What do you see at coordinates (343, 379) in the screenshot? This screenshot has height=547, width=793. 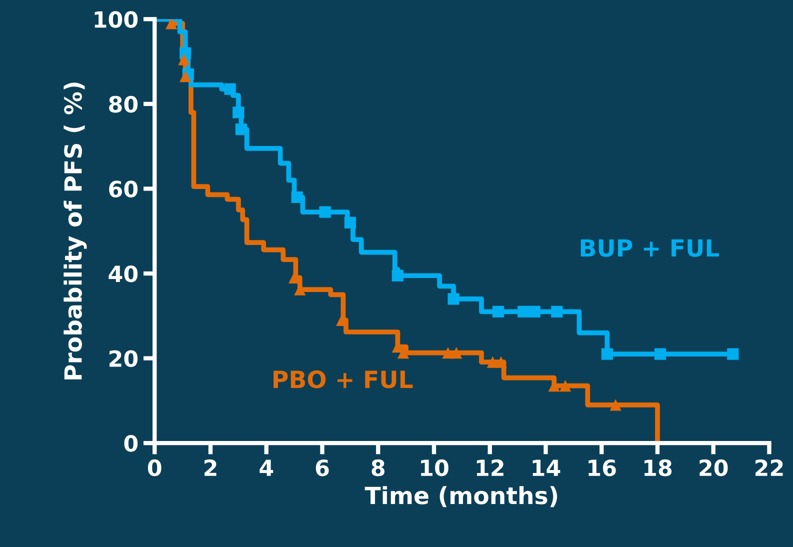 I see `series-label: PBO + FUL` at bounding box center [343, 379].